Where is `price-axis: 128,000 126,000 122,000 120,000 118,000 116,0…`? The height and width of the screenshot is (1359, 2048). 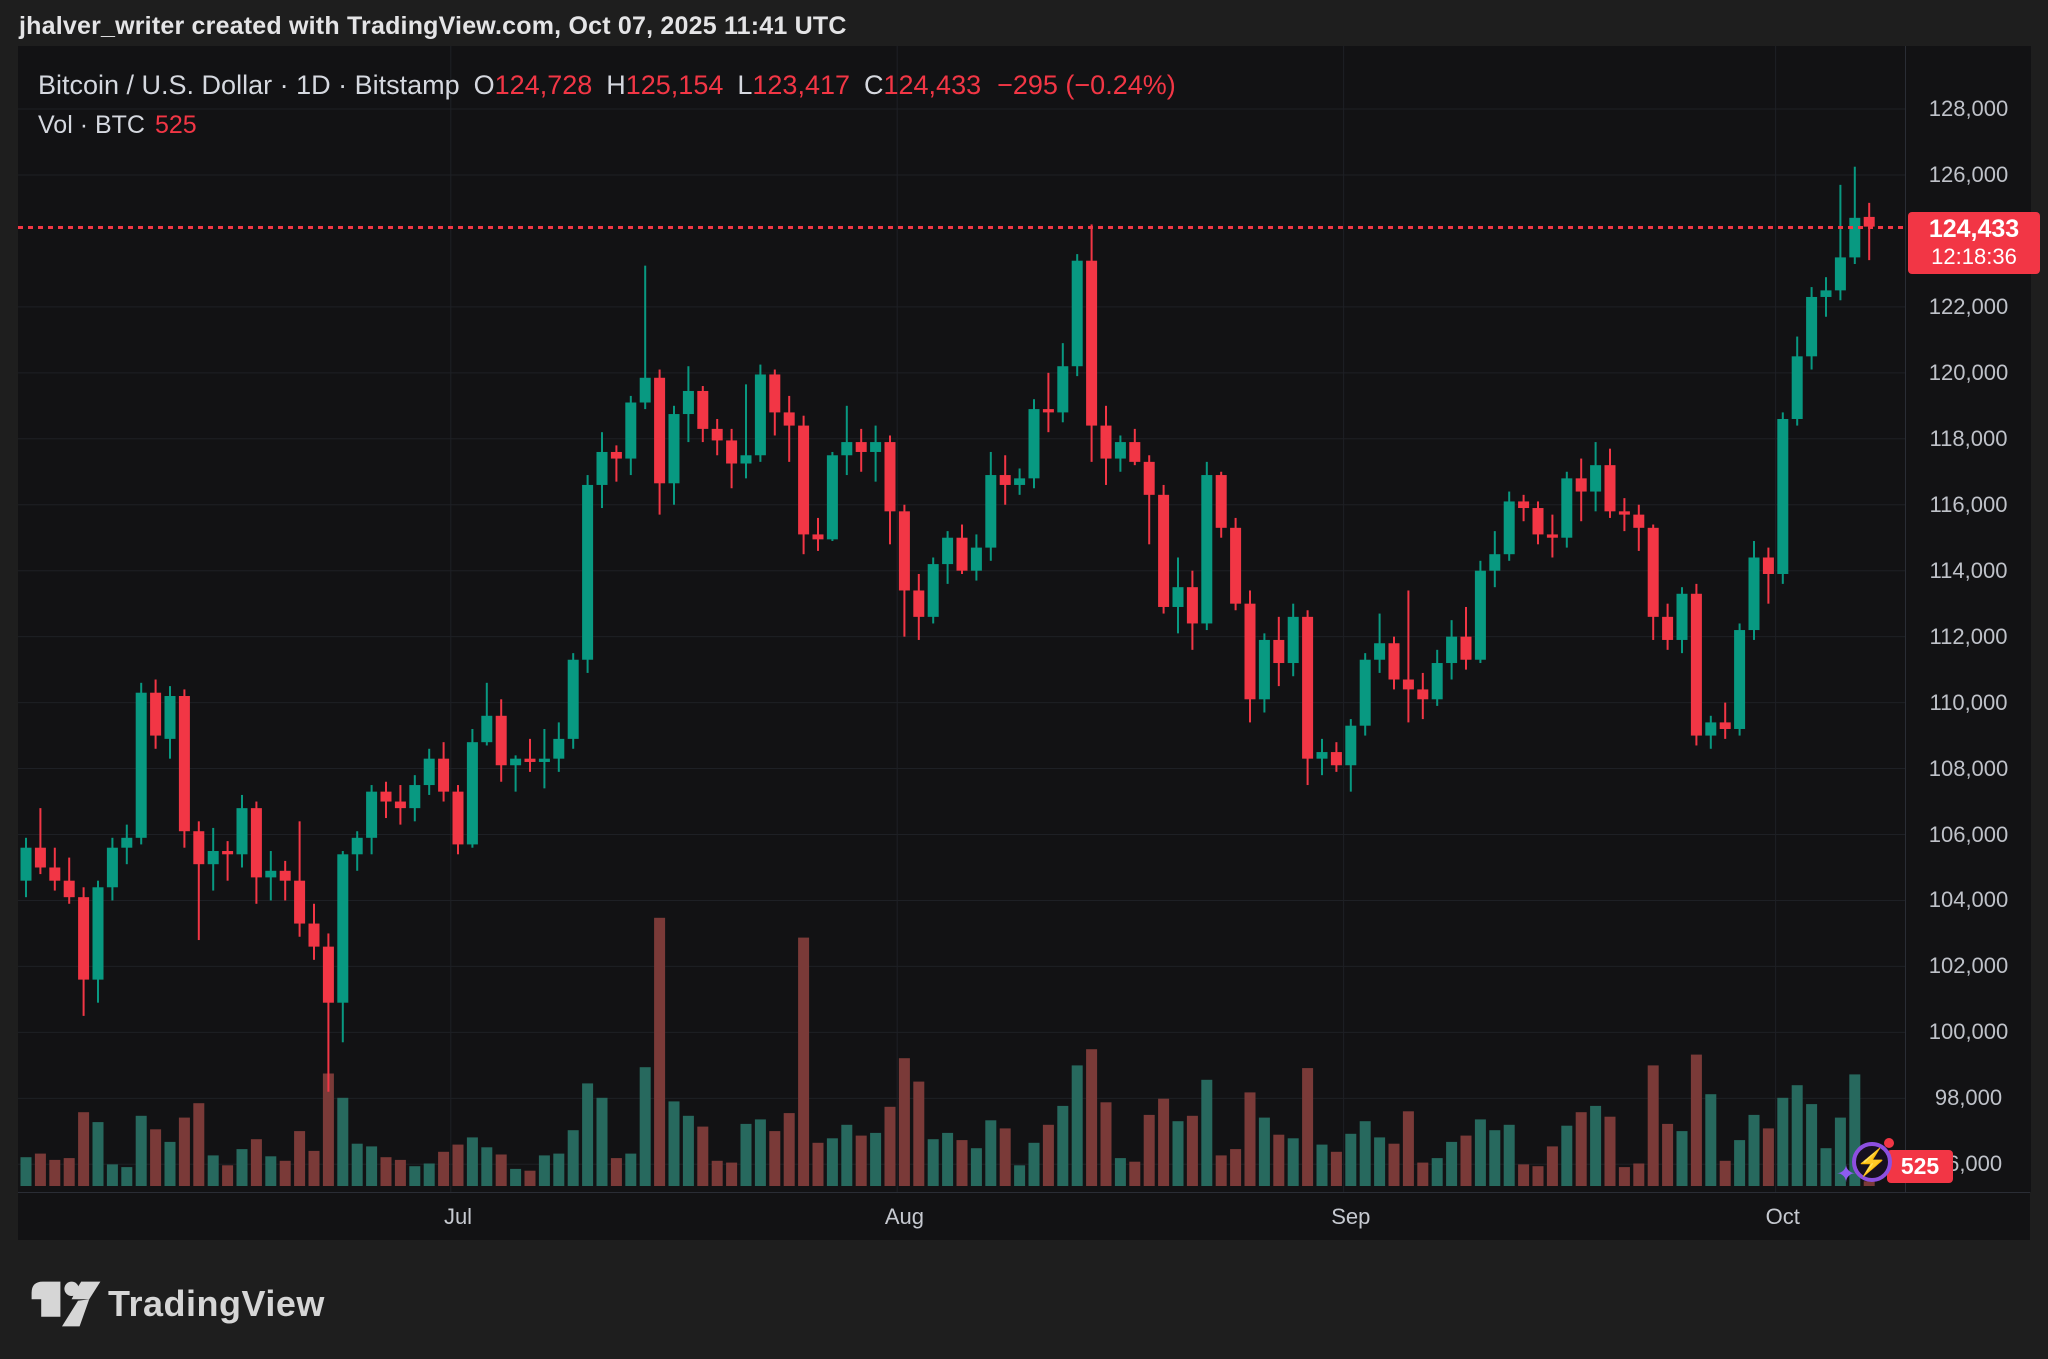
price-axis: 128,000 126,000 122,000 120,000 118,000 116,0… is located at coordinates (1972, 619).